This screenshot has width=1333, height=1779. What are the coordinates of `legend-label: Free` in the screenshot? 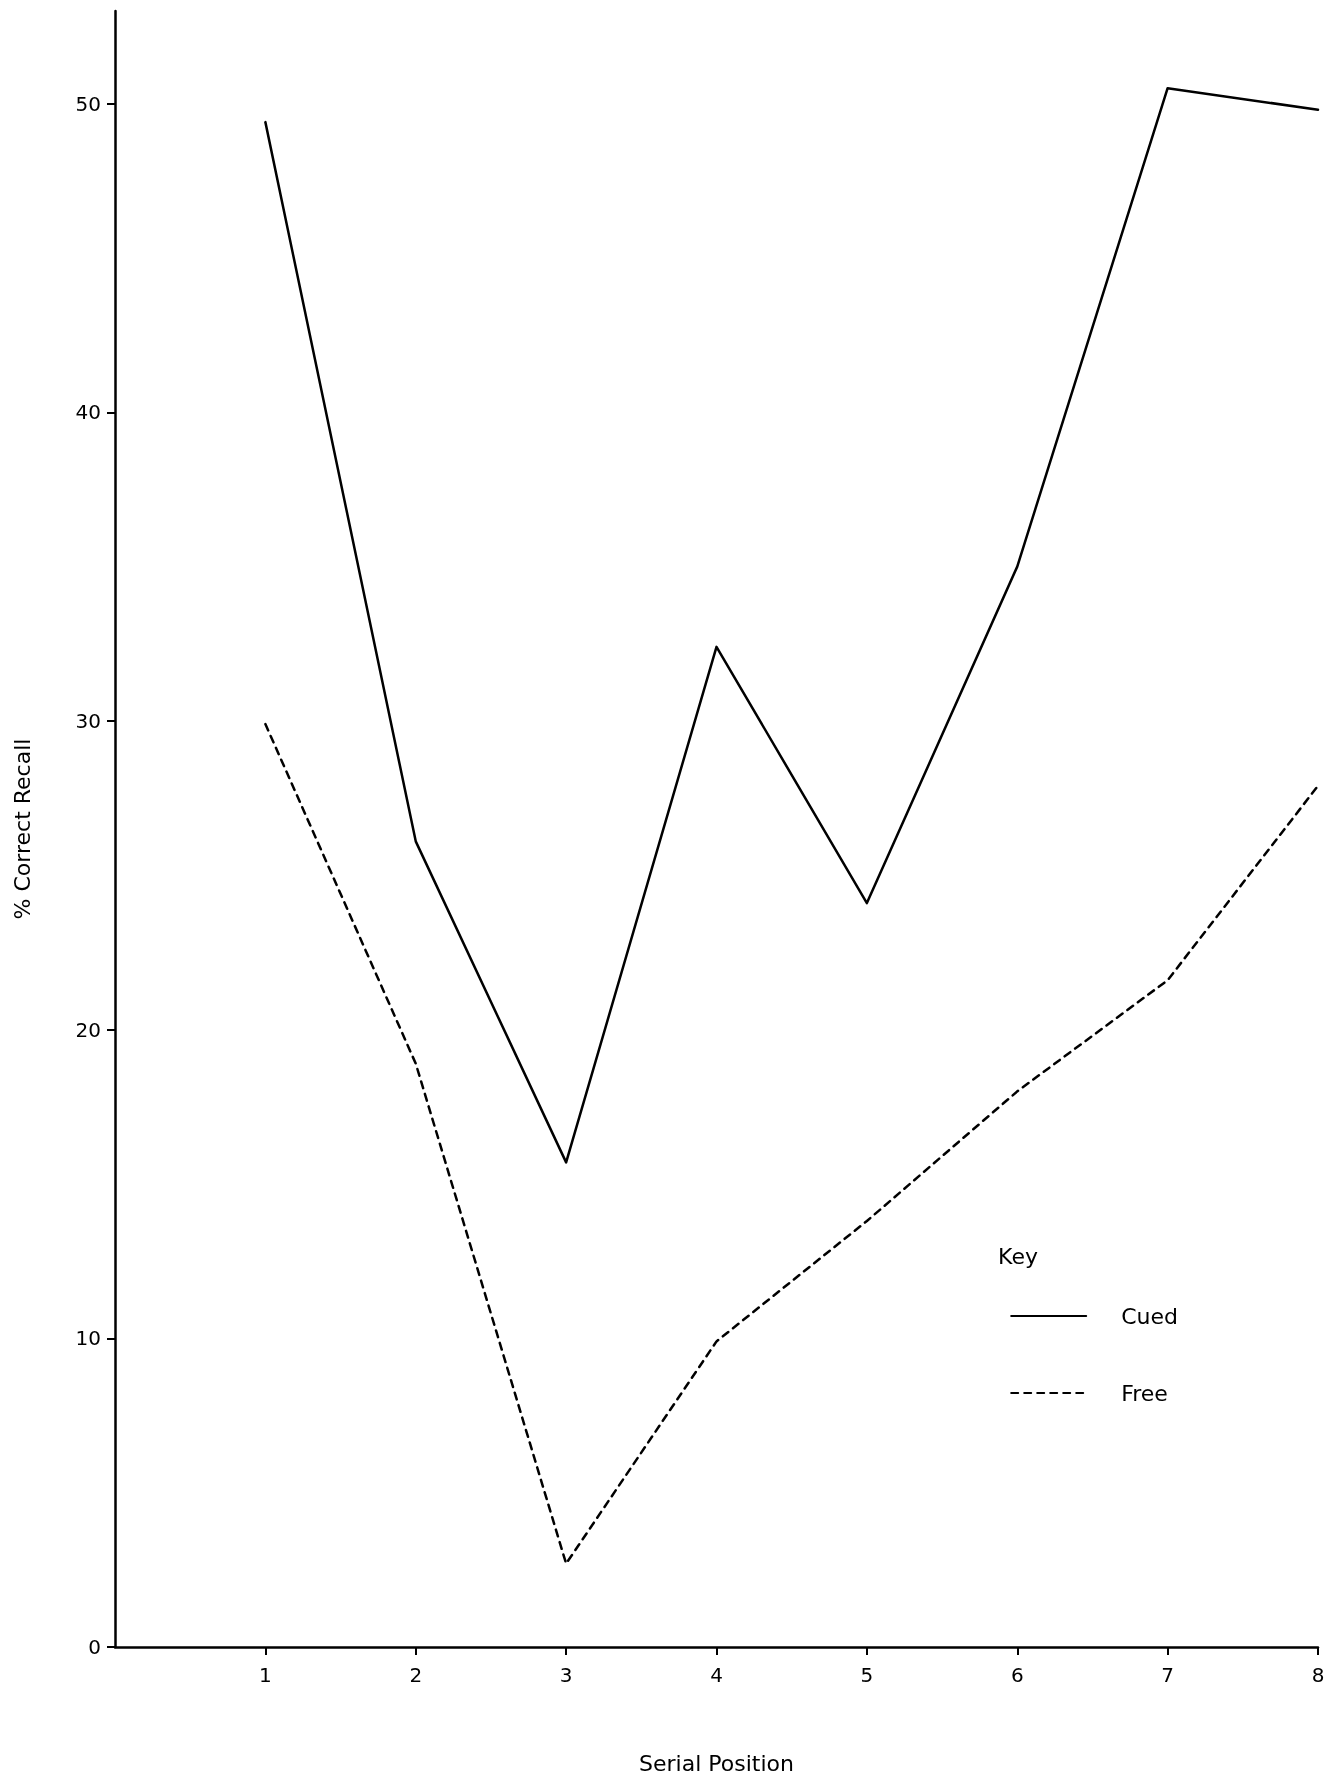 It's located at (1144, 1393).